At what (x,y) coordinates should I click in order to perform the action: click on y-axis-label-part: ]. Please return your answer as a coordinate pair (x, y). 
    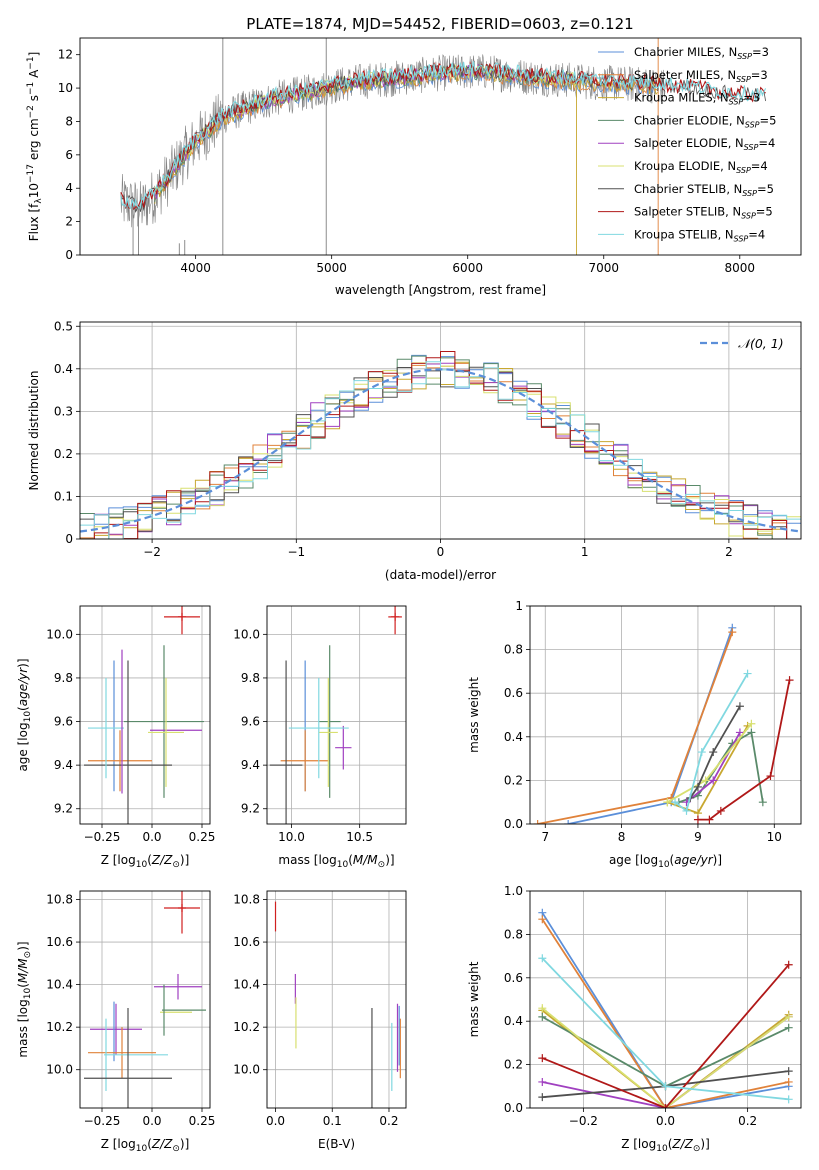
    Looking at the image, I should click on (34, 54).